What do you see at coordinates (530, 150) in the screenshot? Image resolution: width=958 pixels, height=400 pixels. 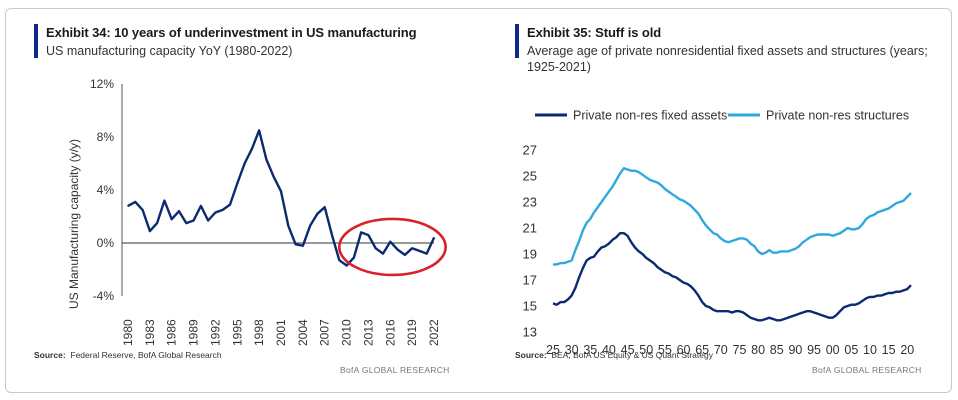 I see `y-tick-label: 27` at bounding box center [530, 150].